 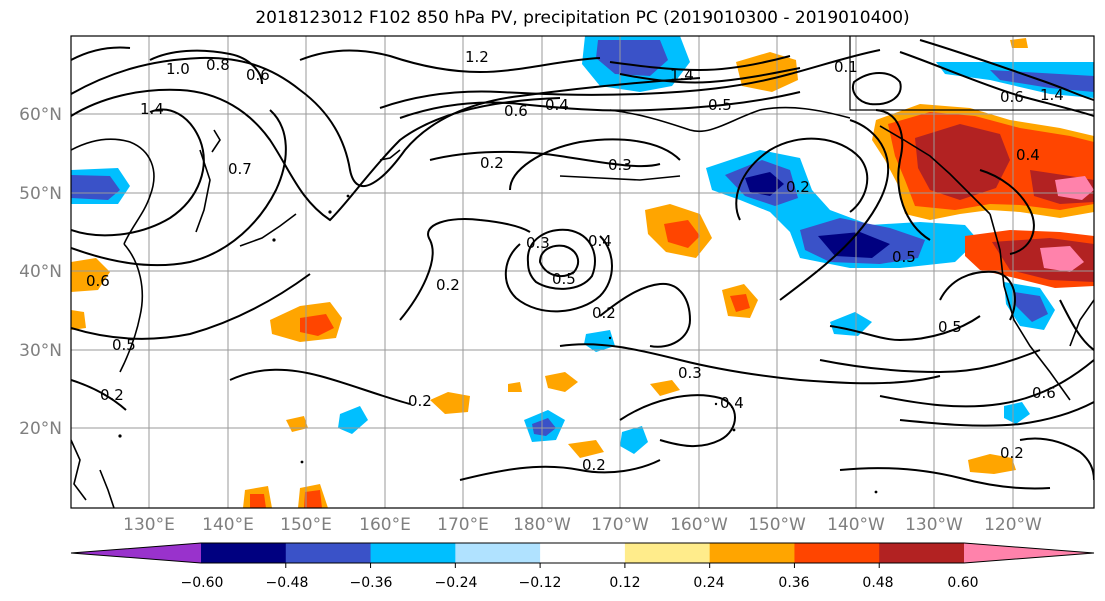 I want to click on colorbar-tick-label: 0.12, so click(x=624, y=583).